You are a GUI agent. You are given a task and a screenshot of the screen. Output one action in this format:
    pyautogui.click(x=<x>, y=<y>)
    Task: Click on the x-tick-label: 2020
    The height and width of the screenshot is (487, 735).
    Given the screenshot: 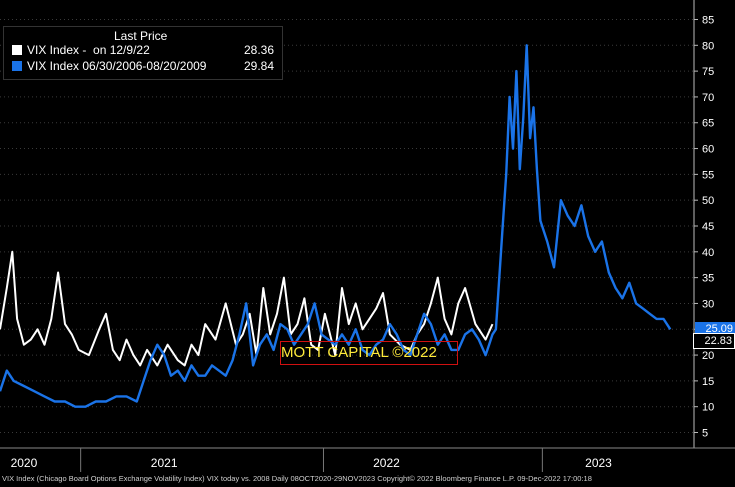 What is the action you would take?
    pyautogui.click(x=24, y=463)
    